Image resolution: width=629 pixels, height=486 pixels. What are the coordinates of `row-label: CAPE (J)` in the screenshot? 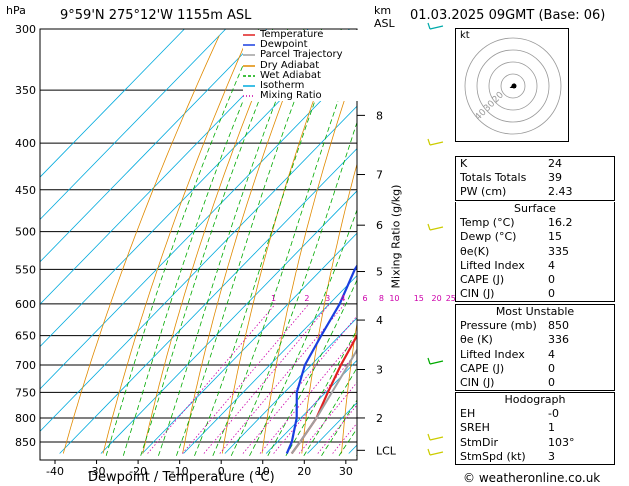 It's located at (482, 279).